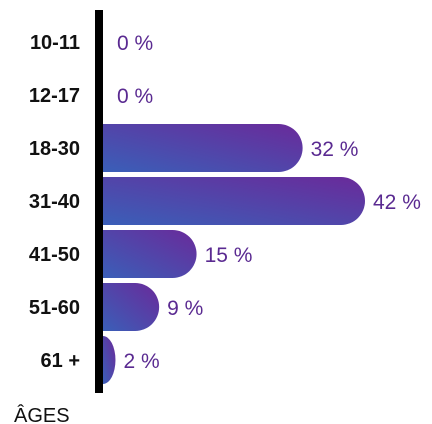 The width and height of the screenshot is (432, 424). I want to click on value-label: 42 %, so click(397, 202).